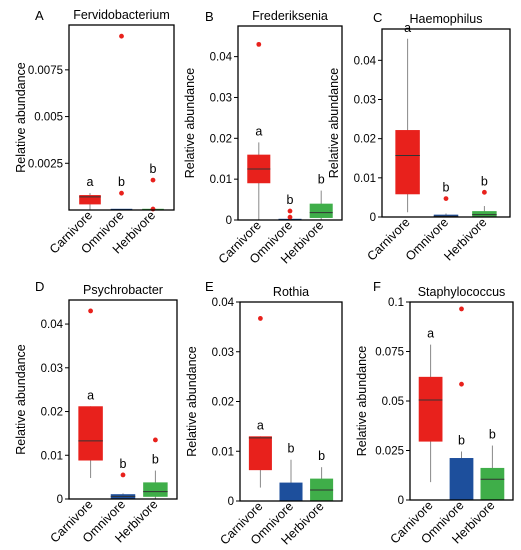 This screenshot has height=550, width=521. Describe the element at coordinates (377, 17) in the screenshot. I see `panel-letter: C` at that location.